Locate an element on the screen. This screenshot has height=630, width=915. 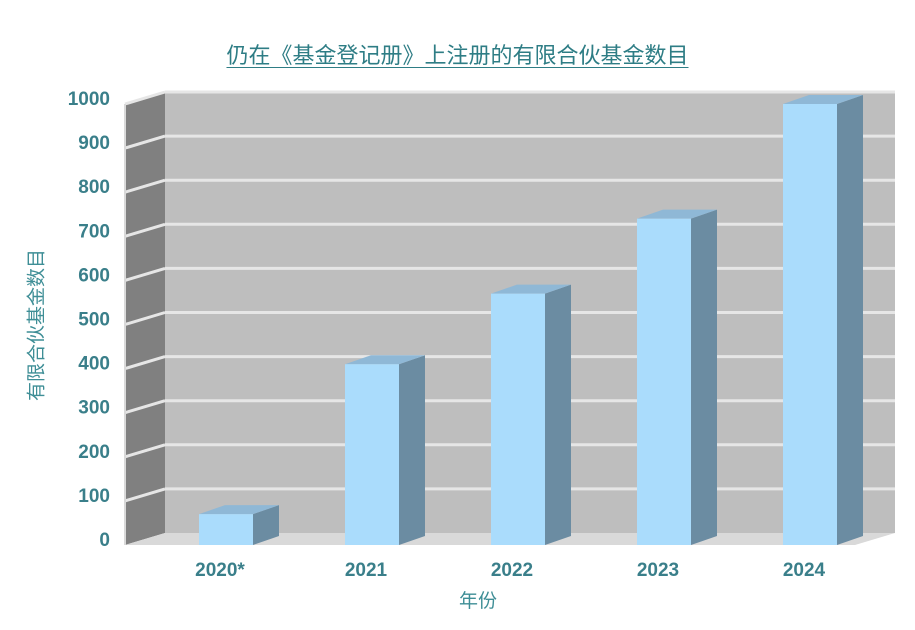
y-tick-label: 900 is located at coordinates (94, 143).